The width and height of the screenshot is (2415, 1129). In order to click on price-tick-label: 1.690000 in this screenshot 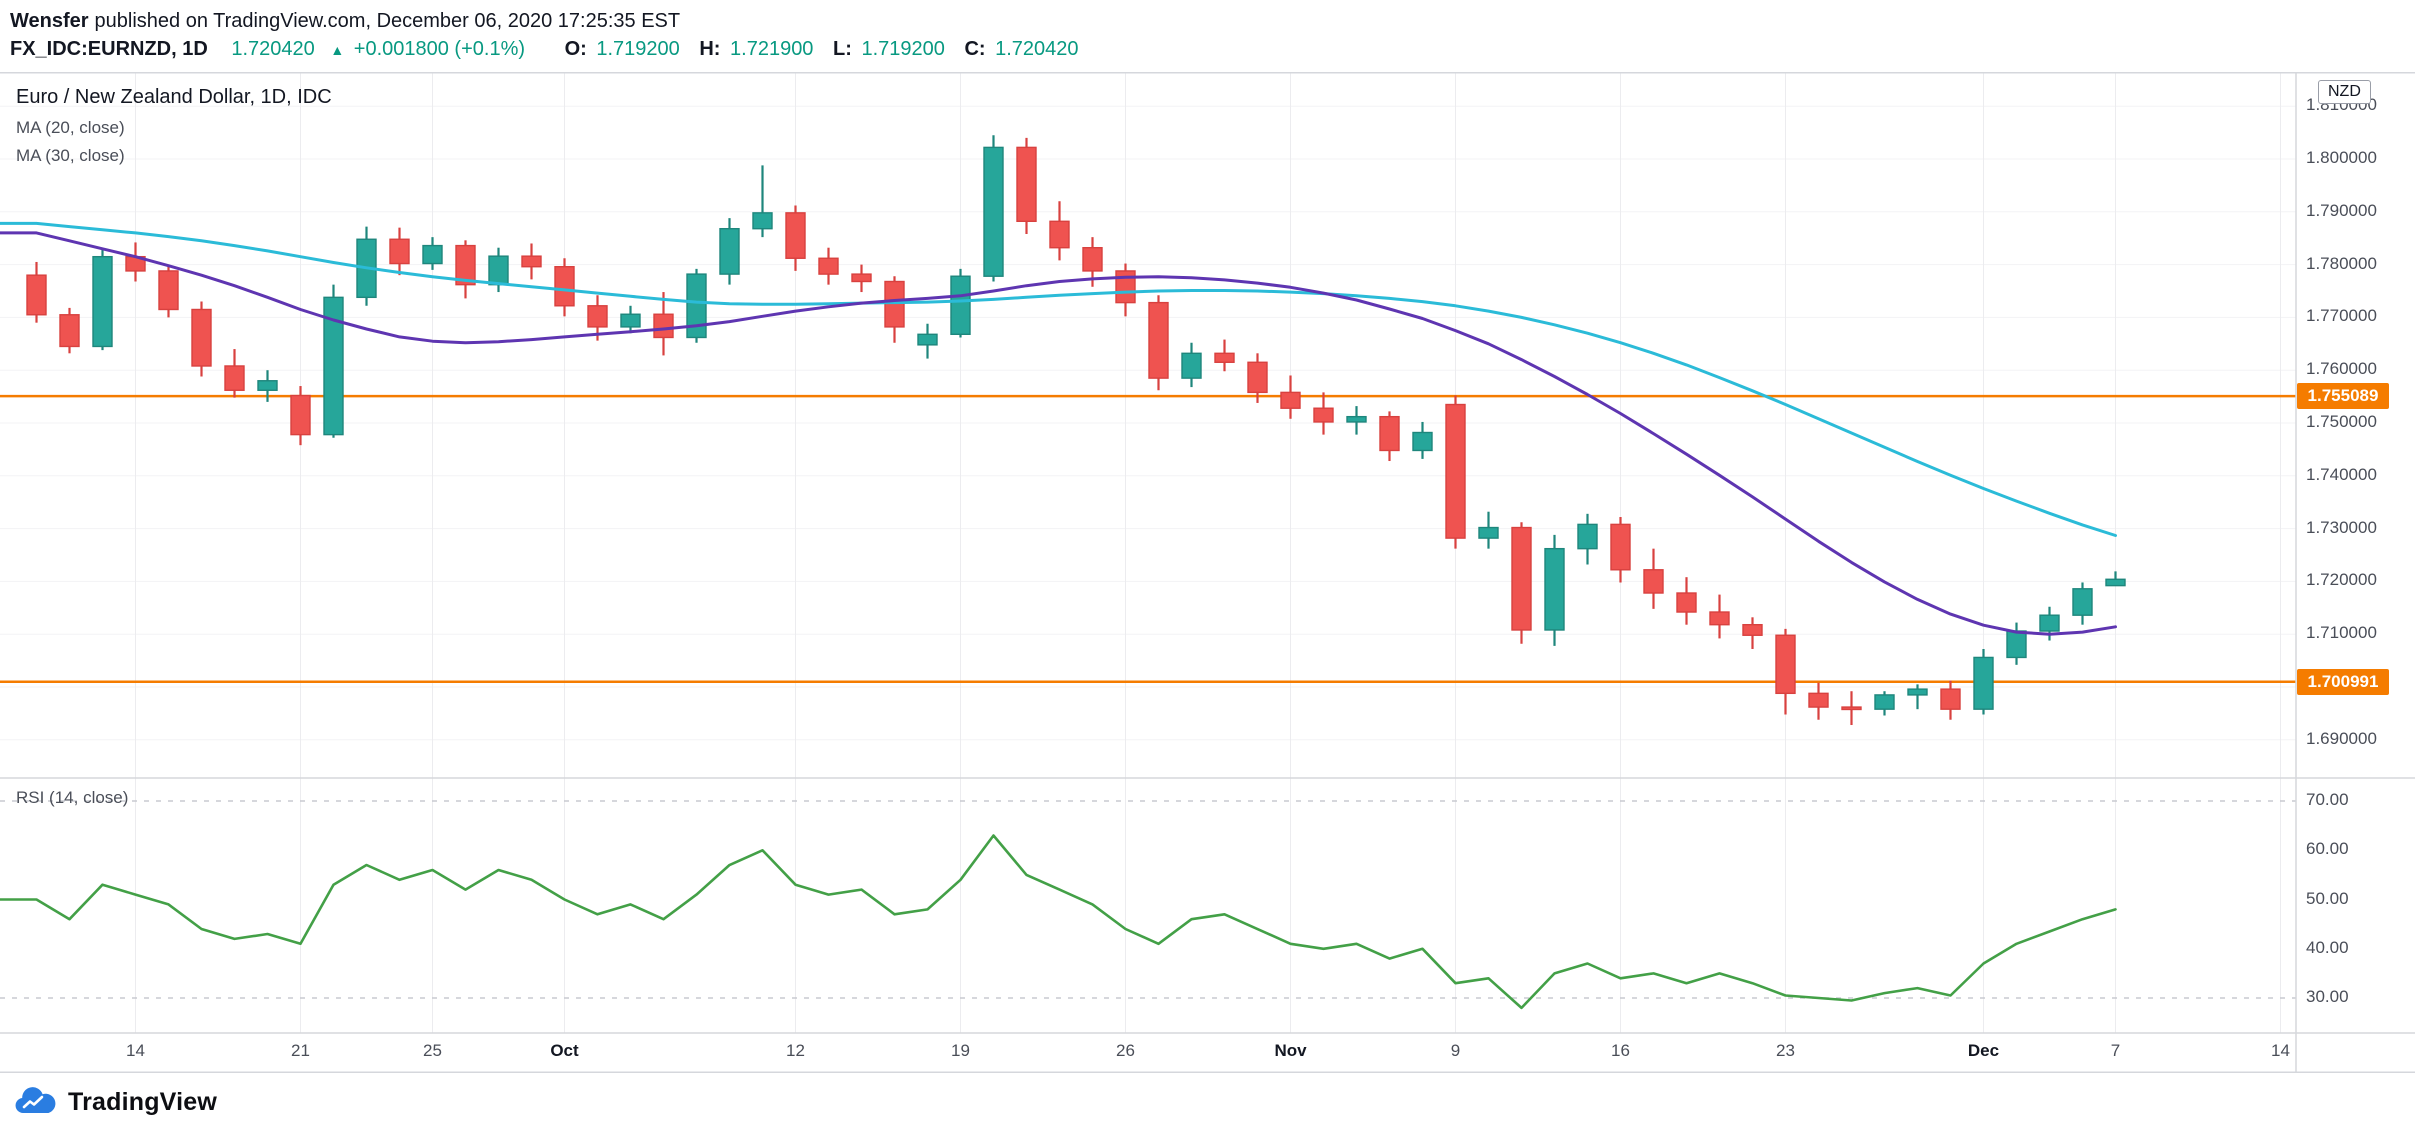, I will do `click(2341, 738)`.